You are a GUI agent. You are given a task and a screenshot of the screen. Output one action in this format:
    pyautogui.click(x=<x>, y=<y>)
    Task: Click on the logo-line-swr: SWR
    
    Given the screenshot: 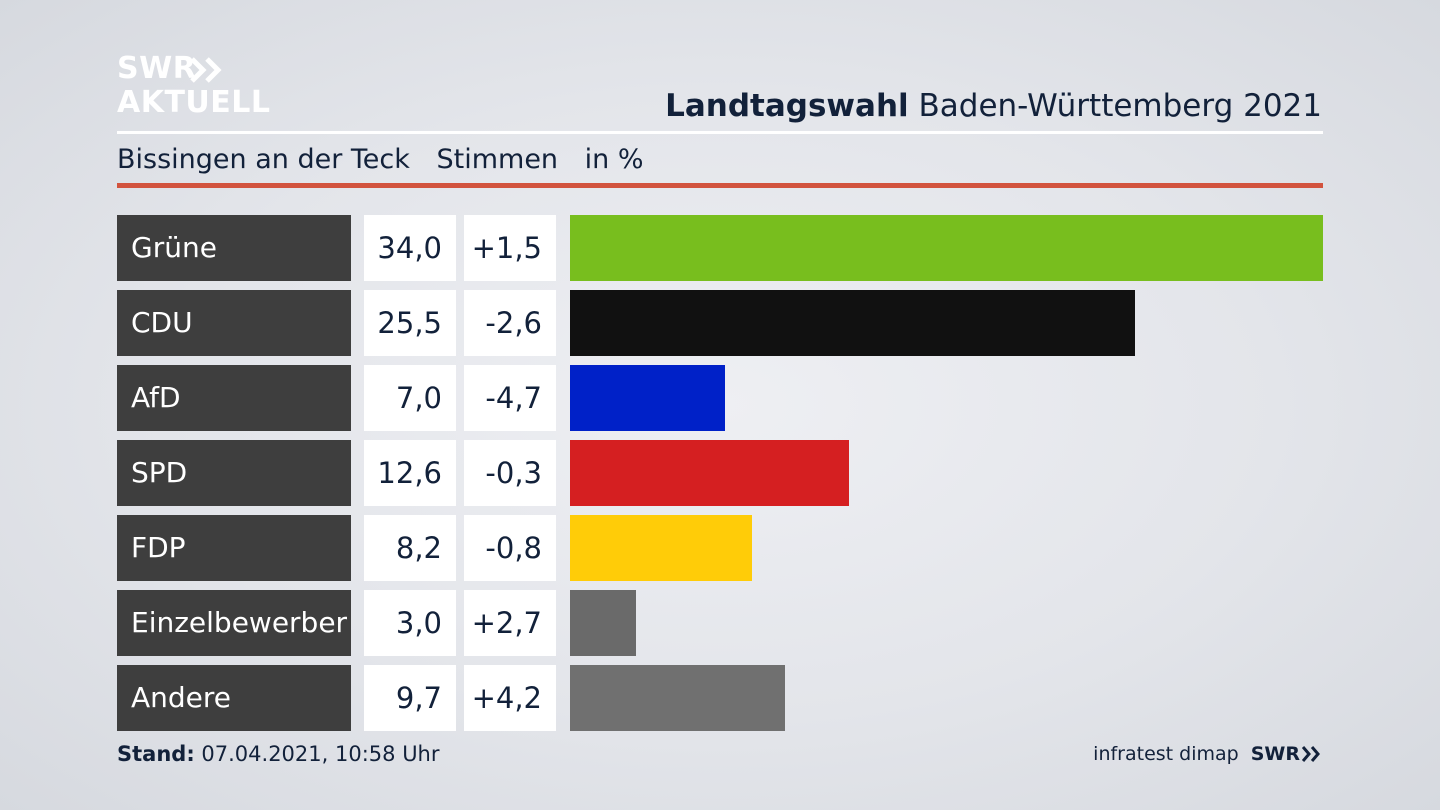 What is the action you would take?
    pyautogui.click(x=157, y=68)
    